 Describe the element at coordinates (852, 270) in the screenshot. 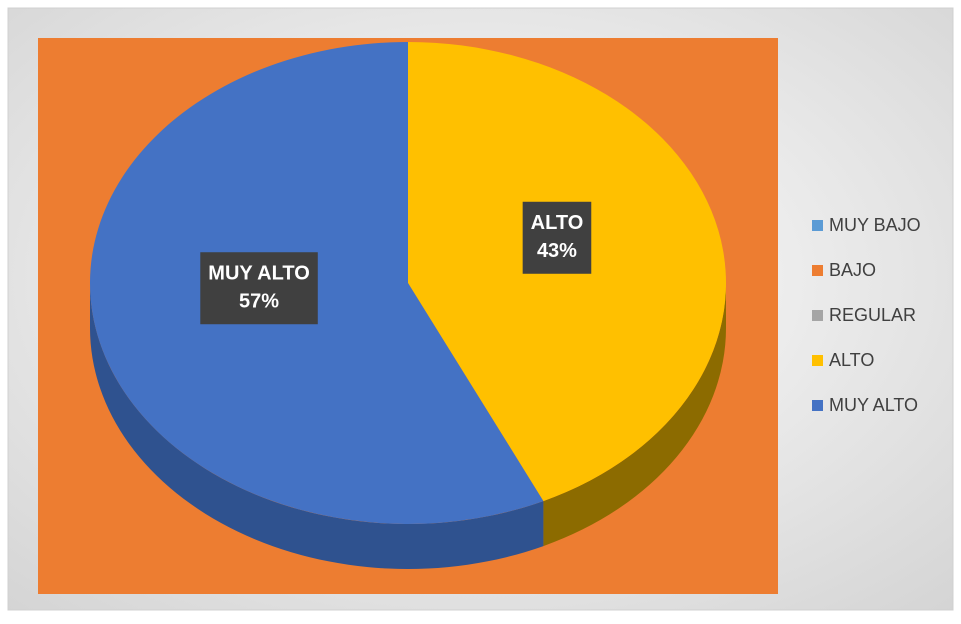

I see `legend-label: BAJO` at that location.